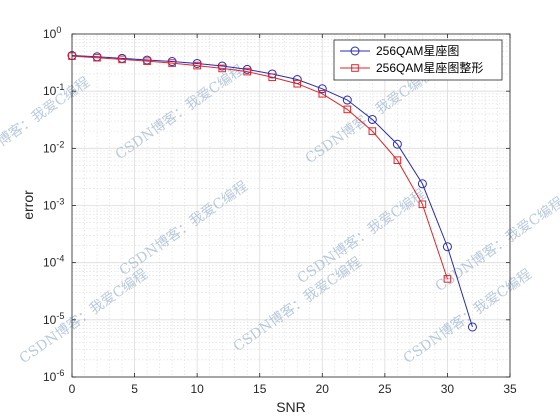 This screenshot has width=560, height=420. What do you see at coordinates (510, 389) in the screenshot?
I see `x-tick-label: 35` at bounding box center [510, 389].